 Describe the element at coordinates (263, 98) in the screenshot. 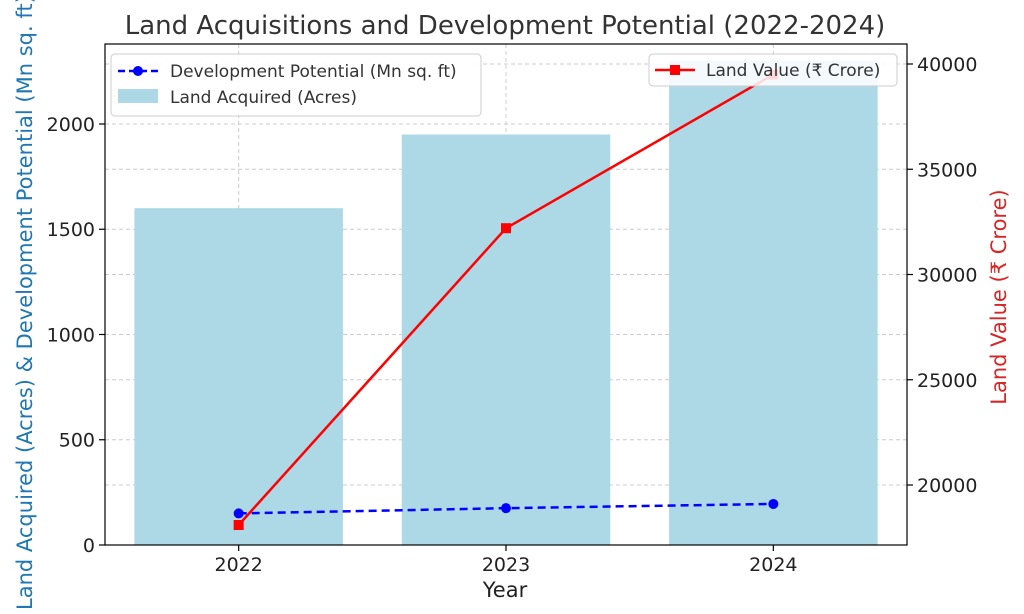

I see `legend-label-land-acquired: Land Acquired (Acres)` at that location.